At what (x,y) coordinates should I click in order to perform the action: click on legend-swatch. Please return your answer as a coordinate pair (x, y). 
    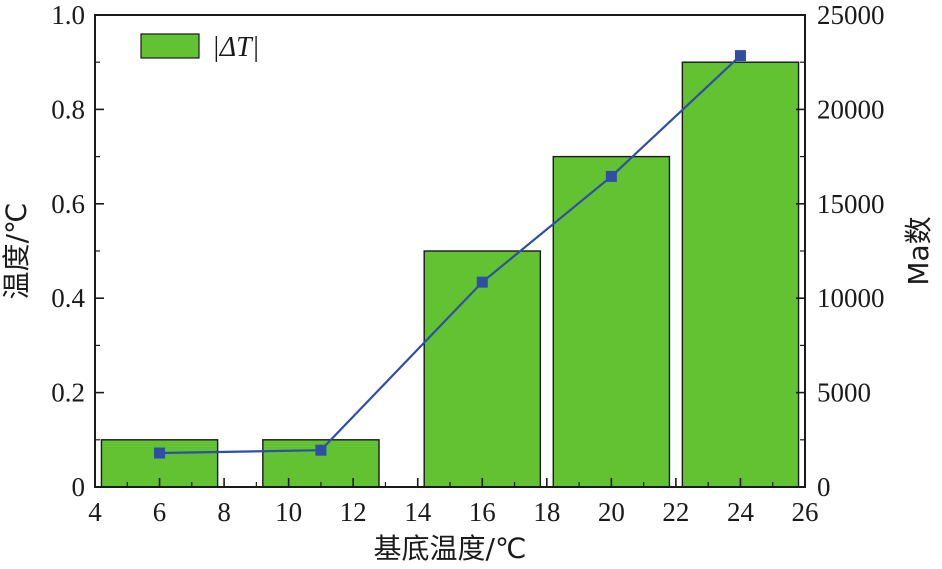
    Looking at the image, I should click on (170, 46).